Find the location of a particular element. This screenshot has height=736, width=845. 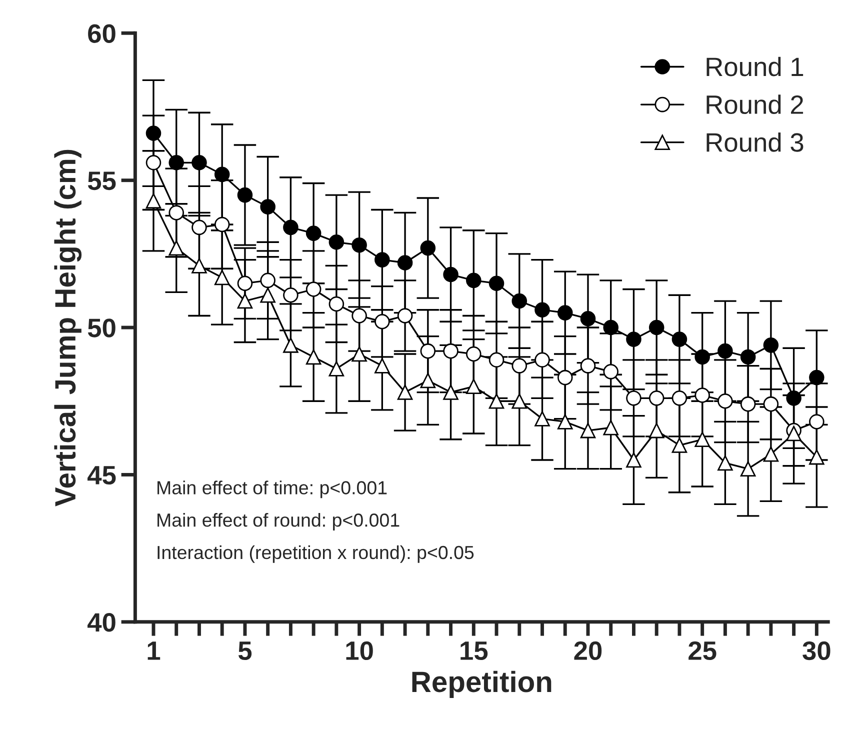

annotation: Interaction (repetition x round): p<0.05 is located at coordinates (316, 554).